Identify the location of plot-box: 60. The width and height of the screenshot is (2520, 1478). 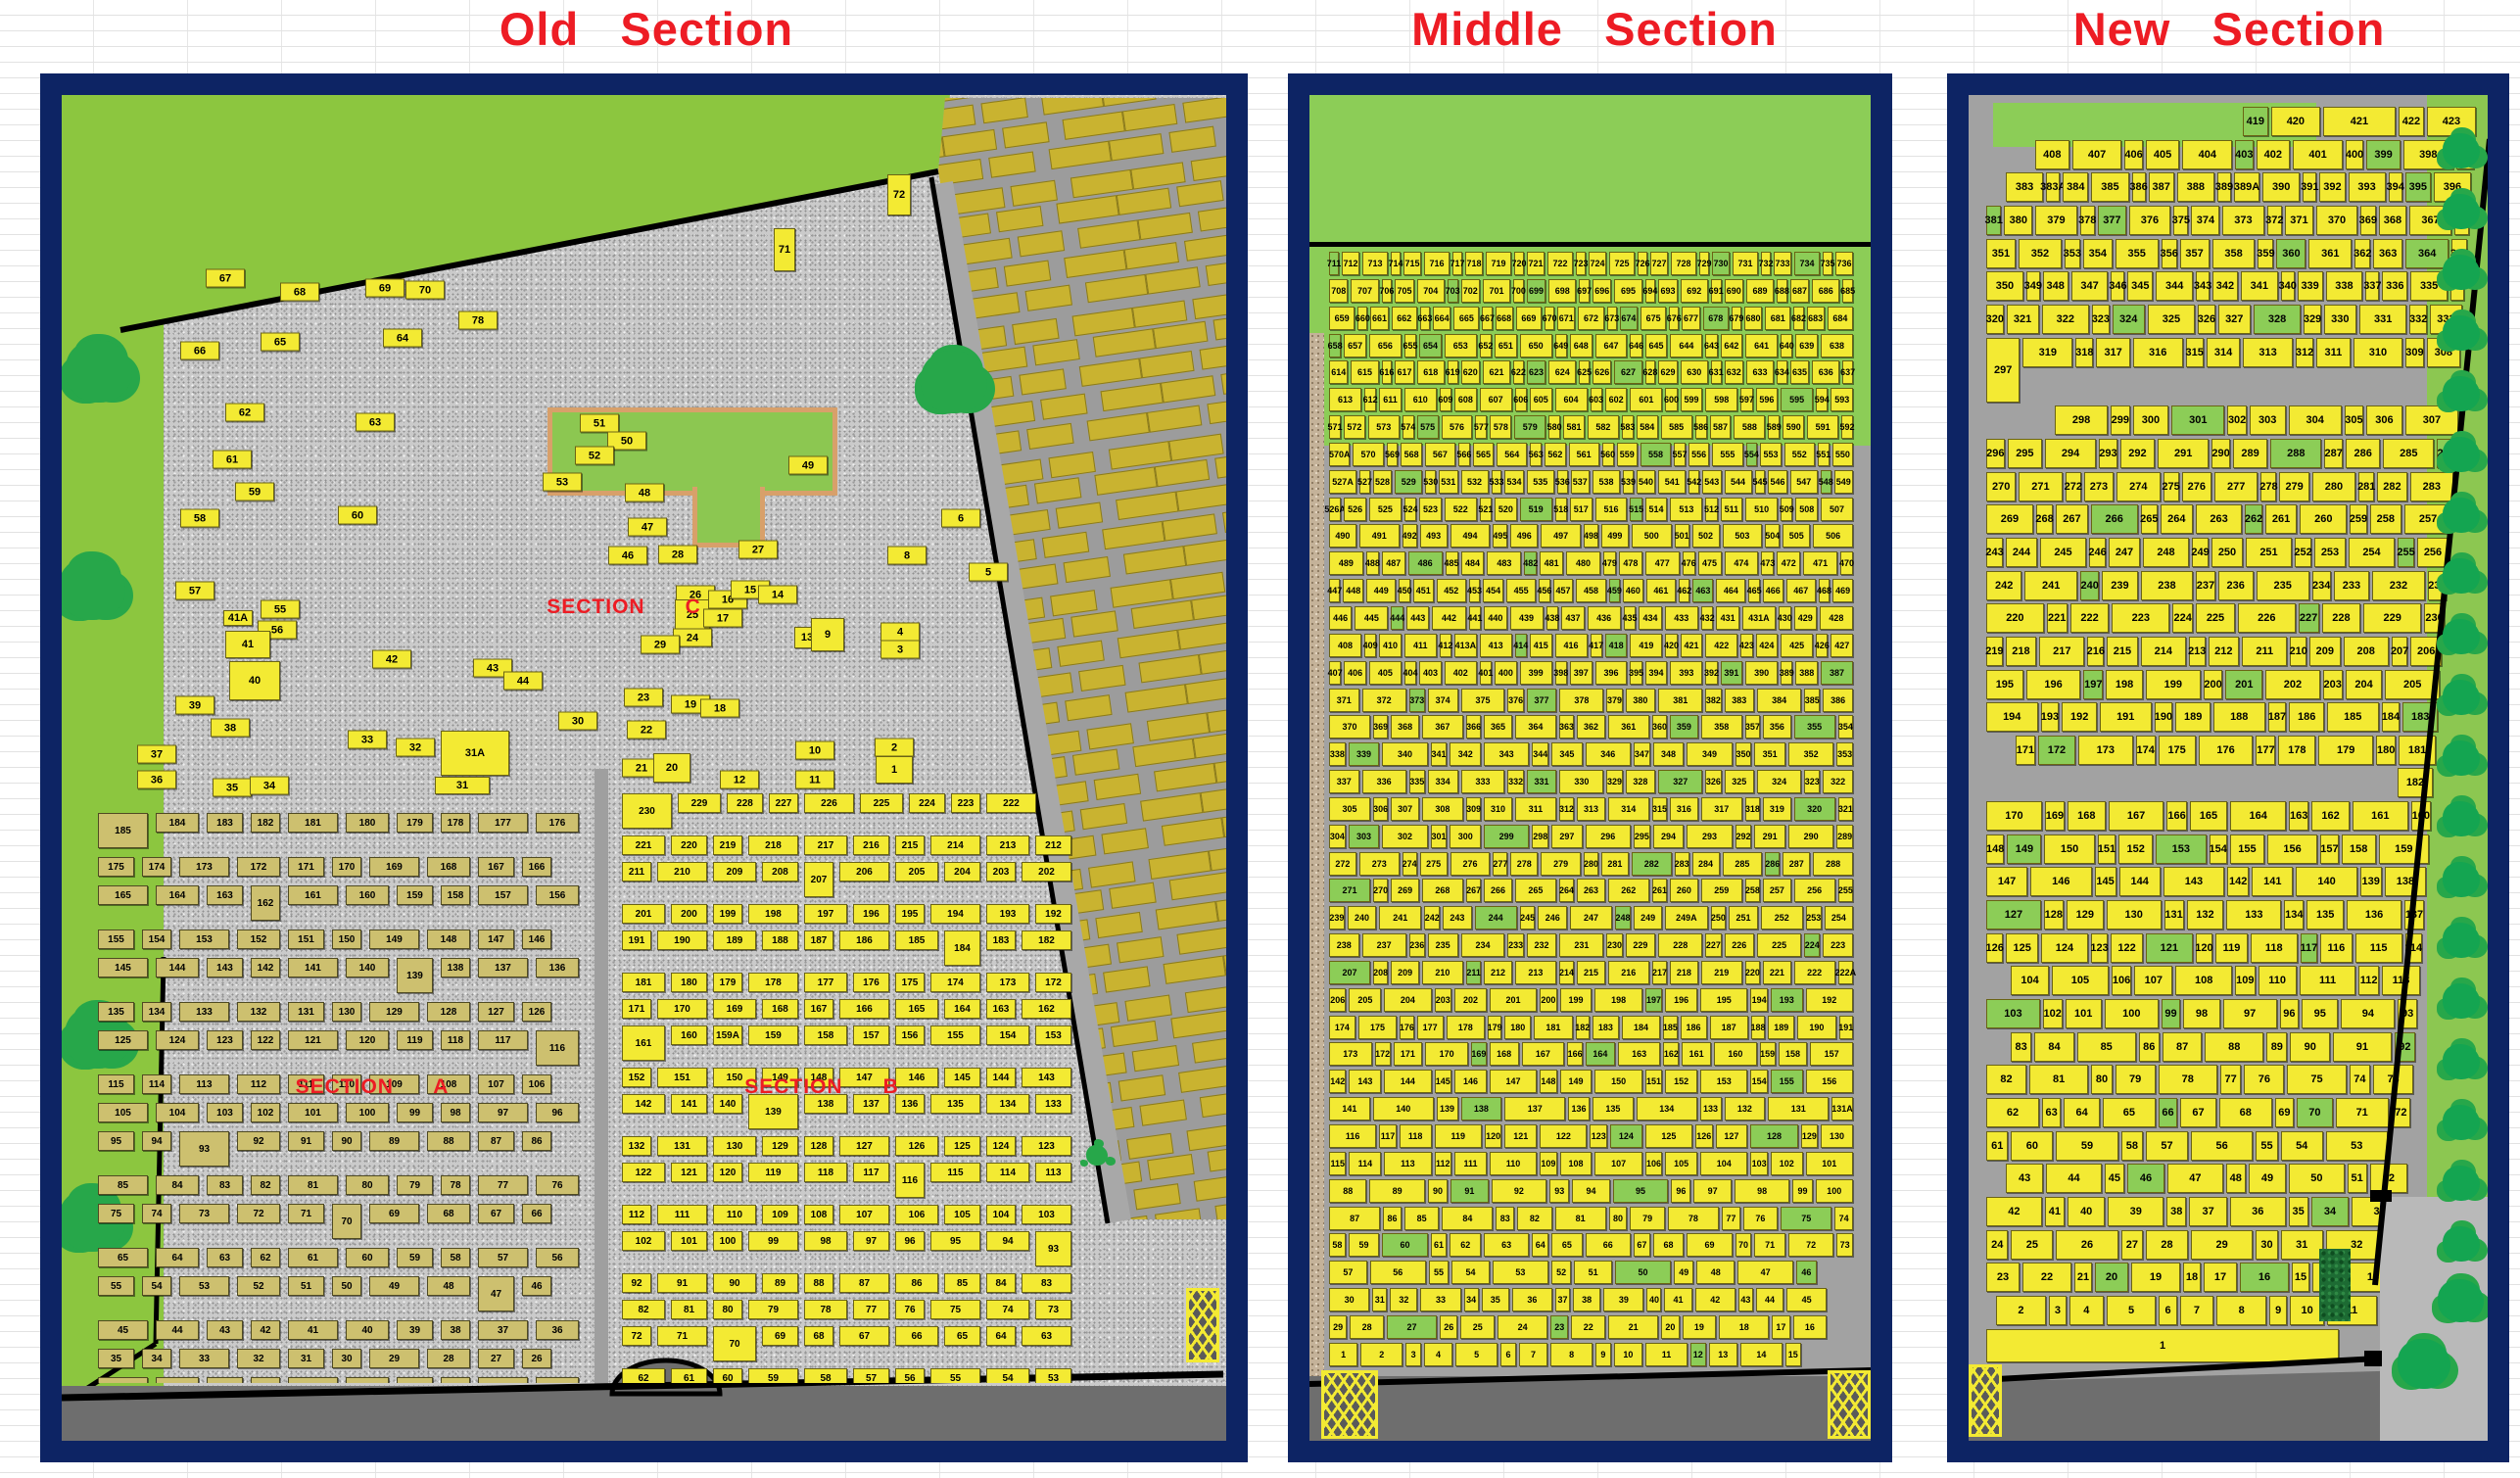
(1405, 1245).